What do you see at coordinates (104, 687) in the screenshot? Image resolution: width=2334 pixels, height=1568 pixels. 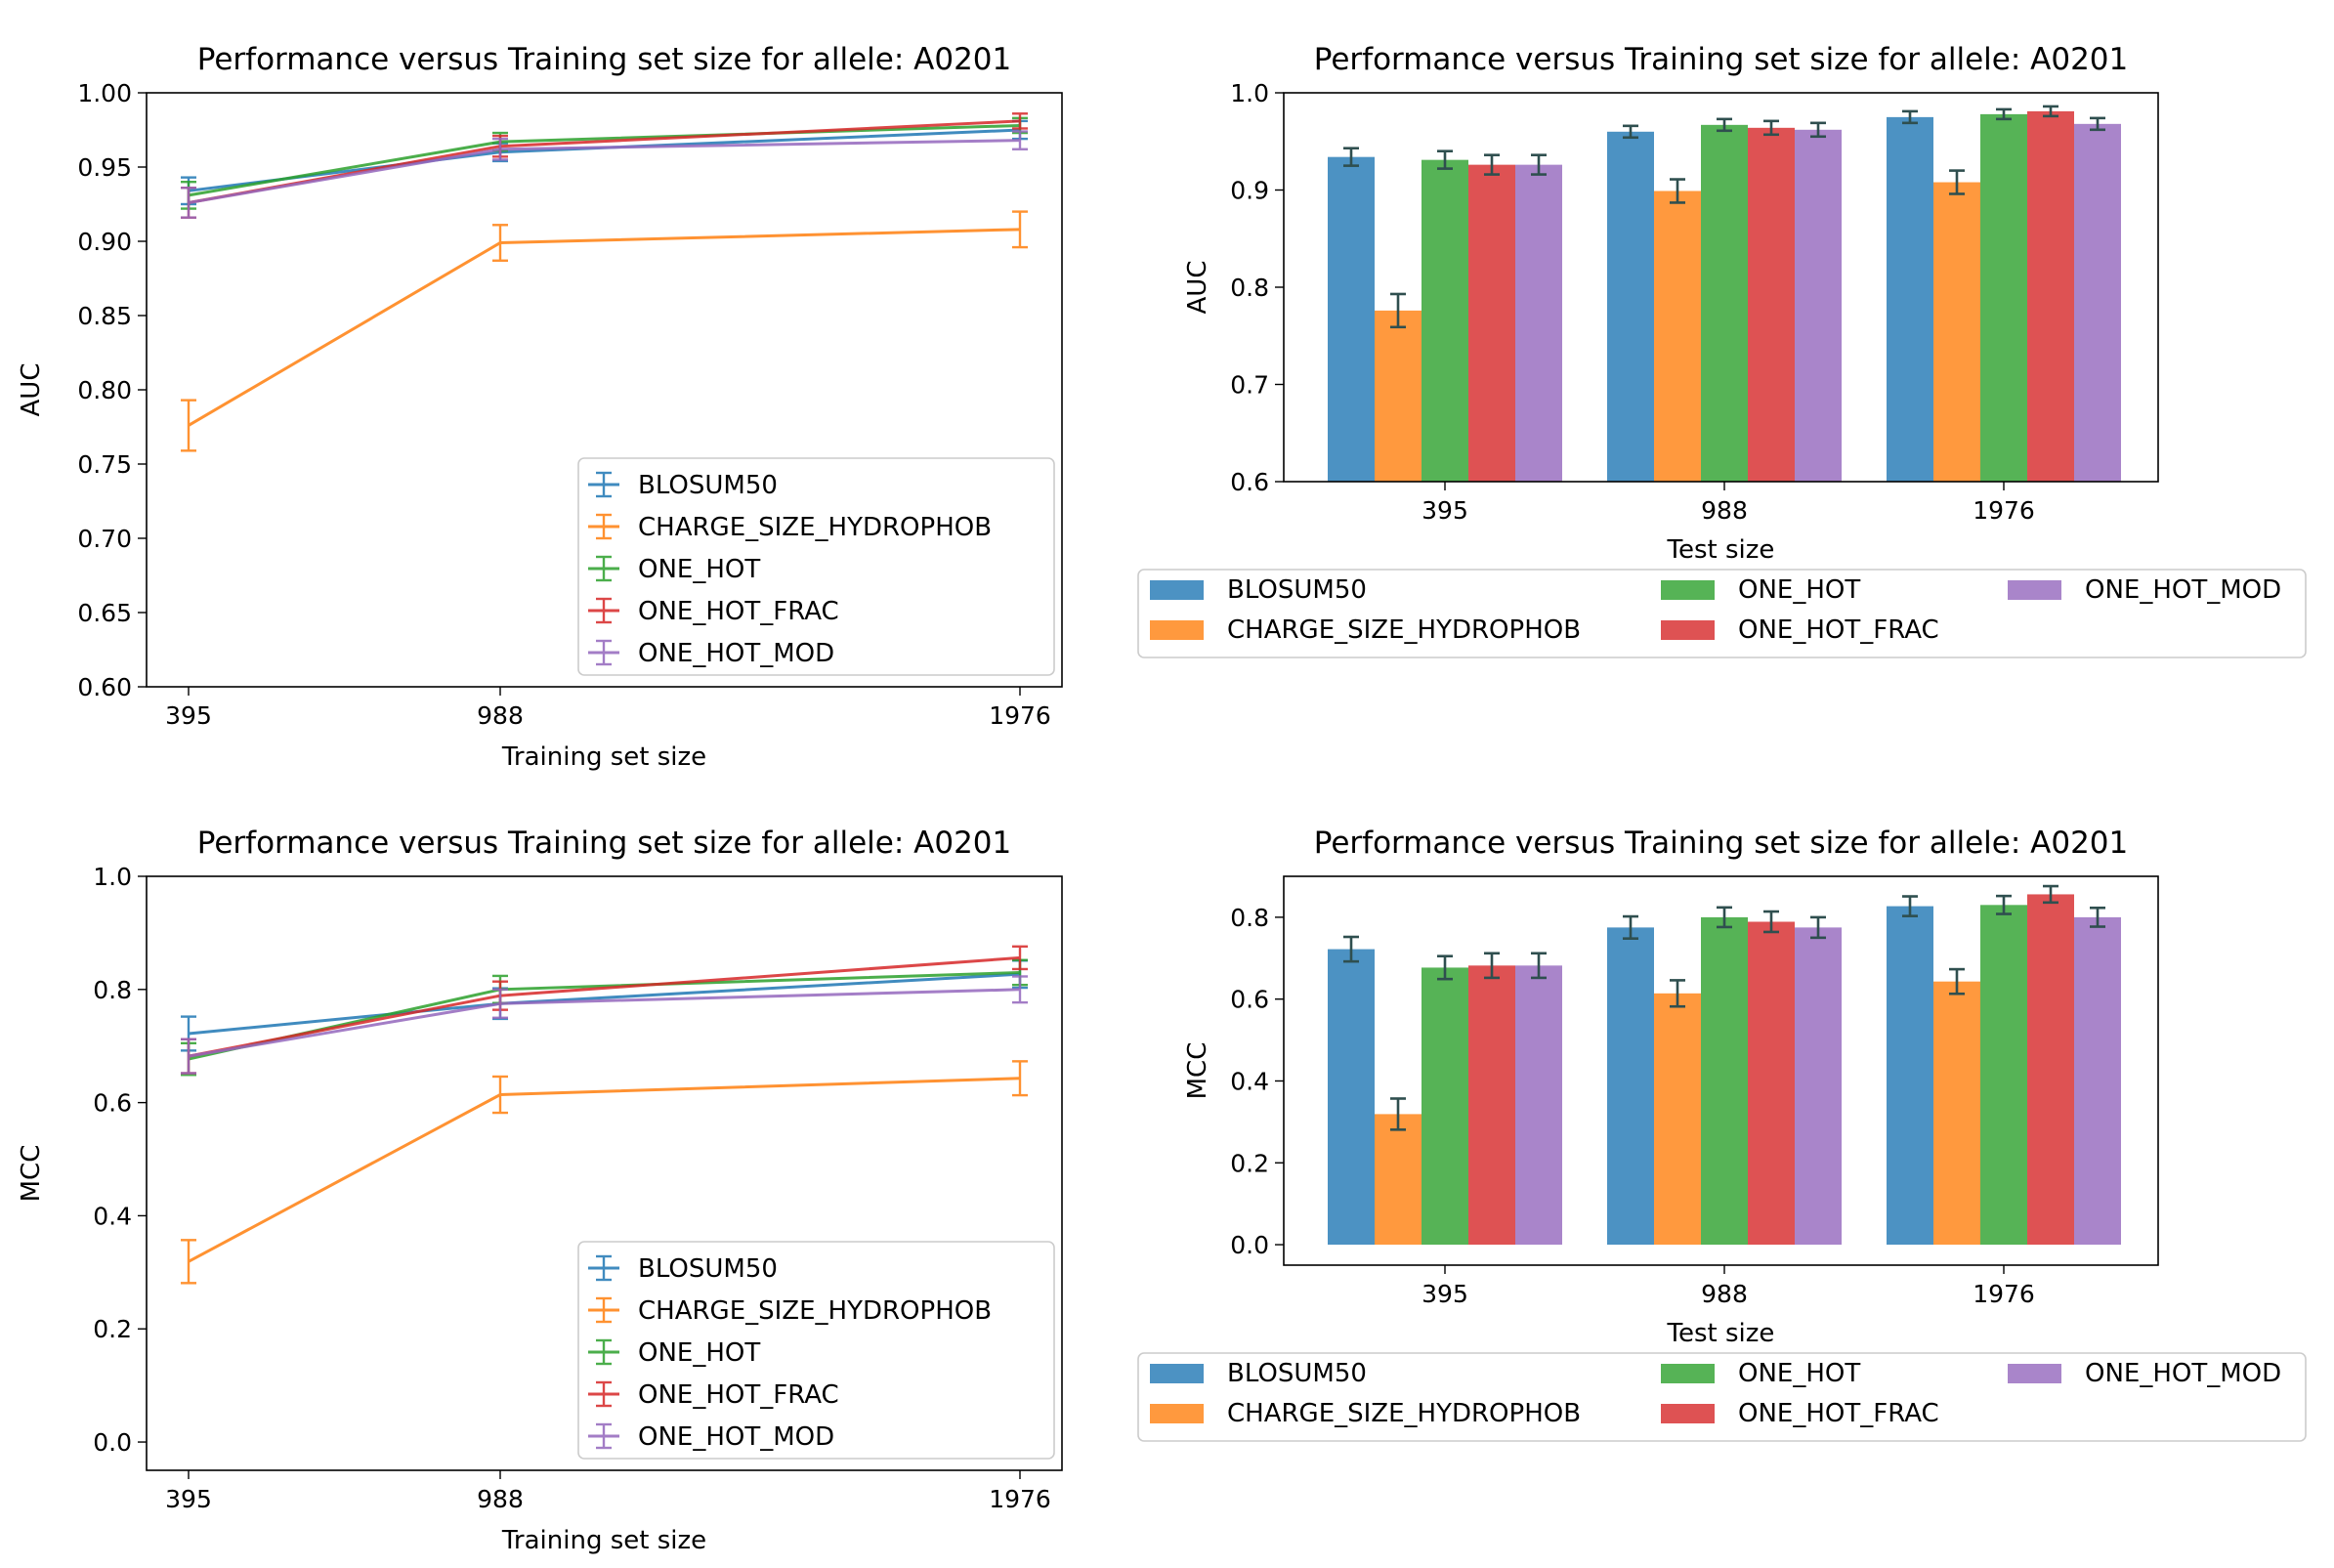 I see `y-tick-label: 0.60` at bounding box center [104, 687].